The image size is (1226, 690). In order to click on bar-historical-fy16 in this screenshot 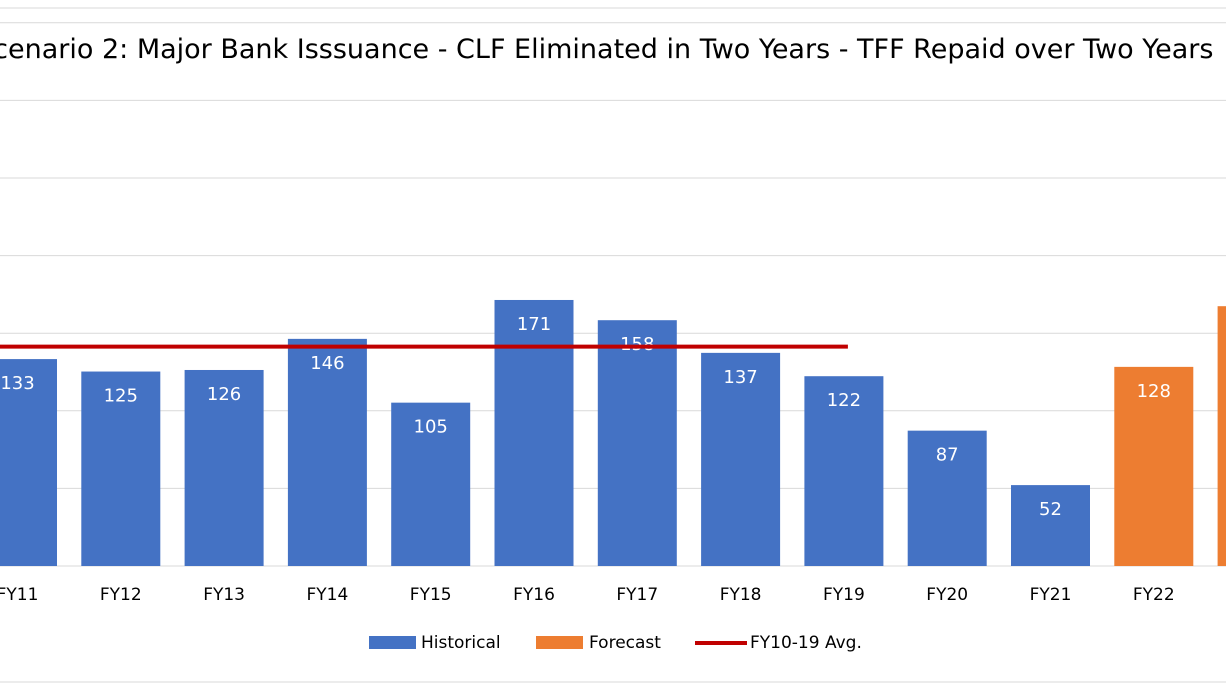, I will do `click(534, 432)`.